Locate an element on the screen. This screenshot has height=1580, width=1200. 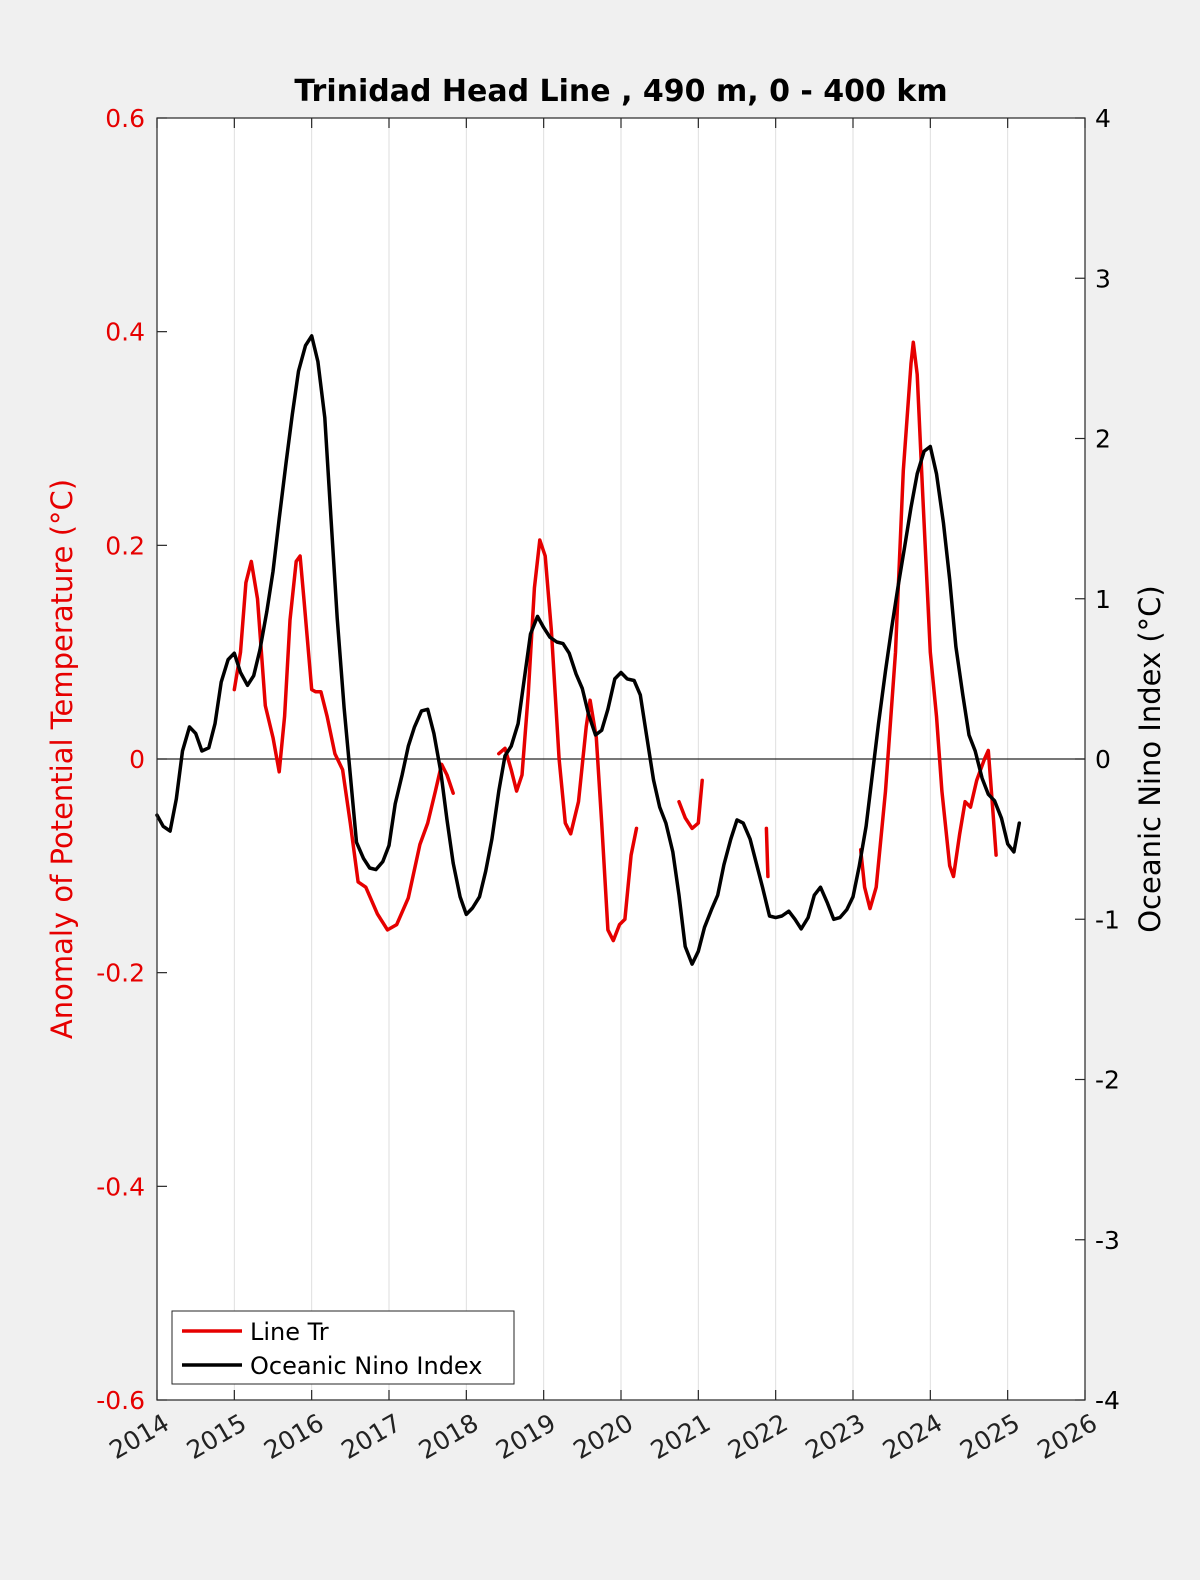
chart-title: Trinidad Head Line , 490 m, 0 - 400 km is located at coordinates (620, 91).